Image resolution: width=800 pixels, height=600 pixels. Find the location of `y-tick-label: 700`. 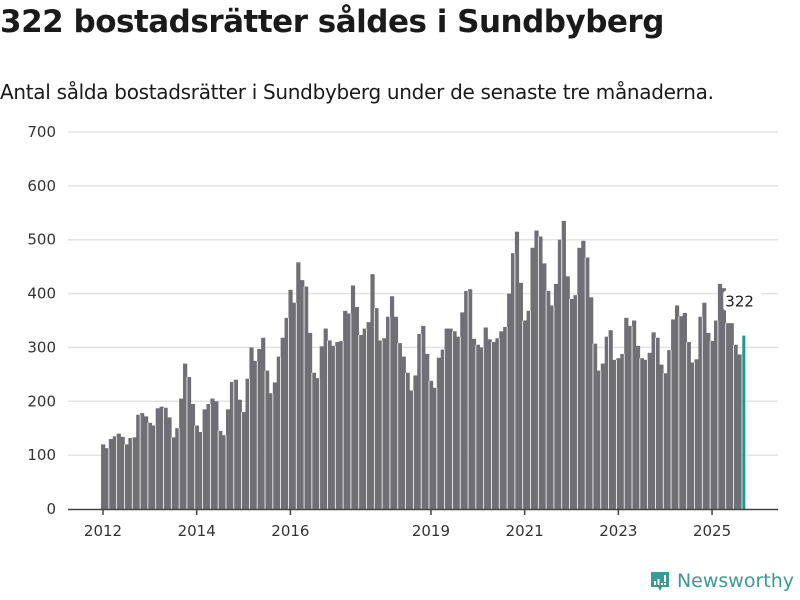

y-tick-label: 700 is located at coordinates (41, 132).